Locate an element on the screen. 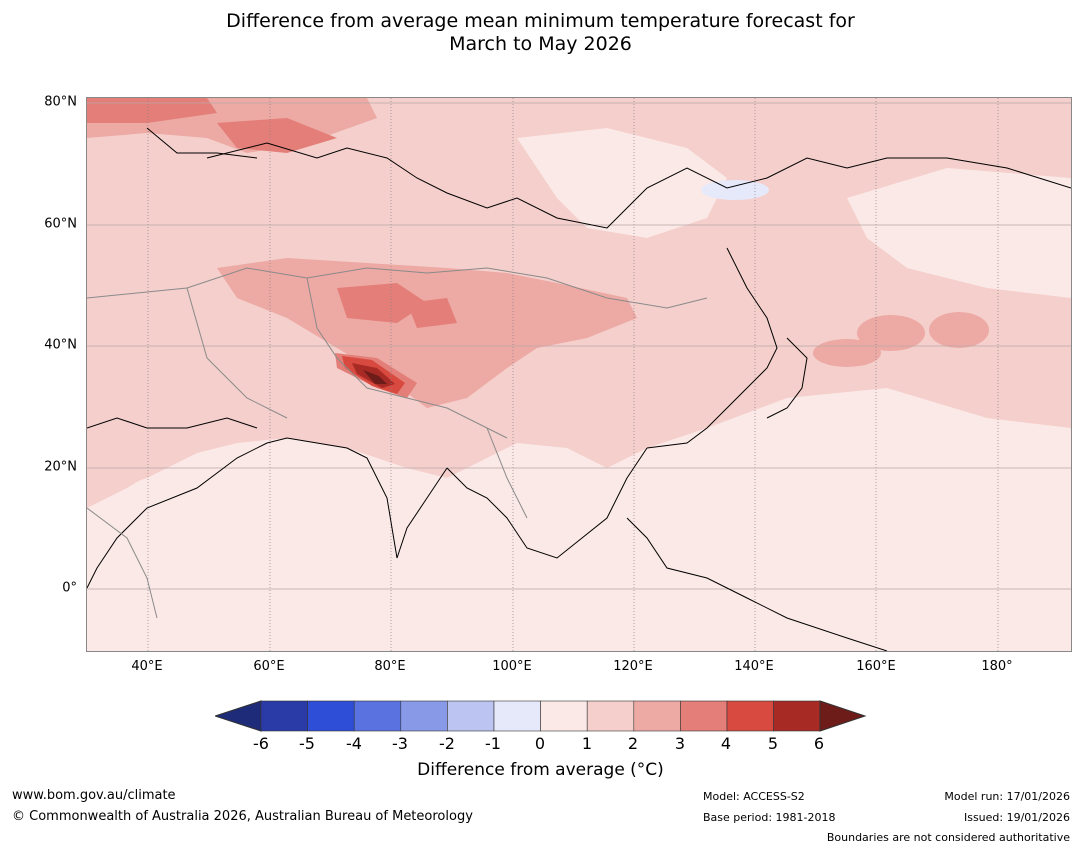 This screenshot has width=1081, height=850. anomaly-fill-2-3-pacific-b is located at coordinates (959, 330).